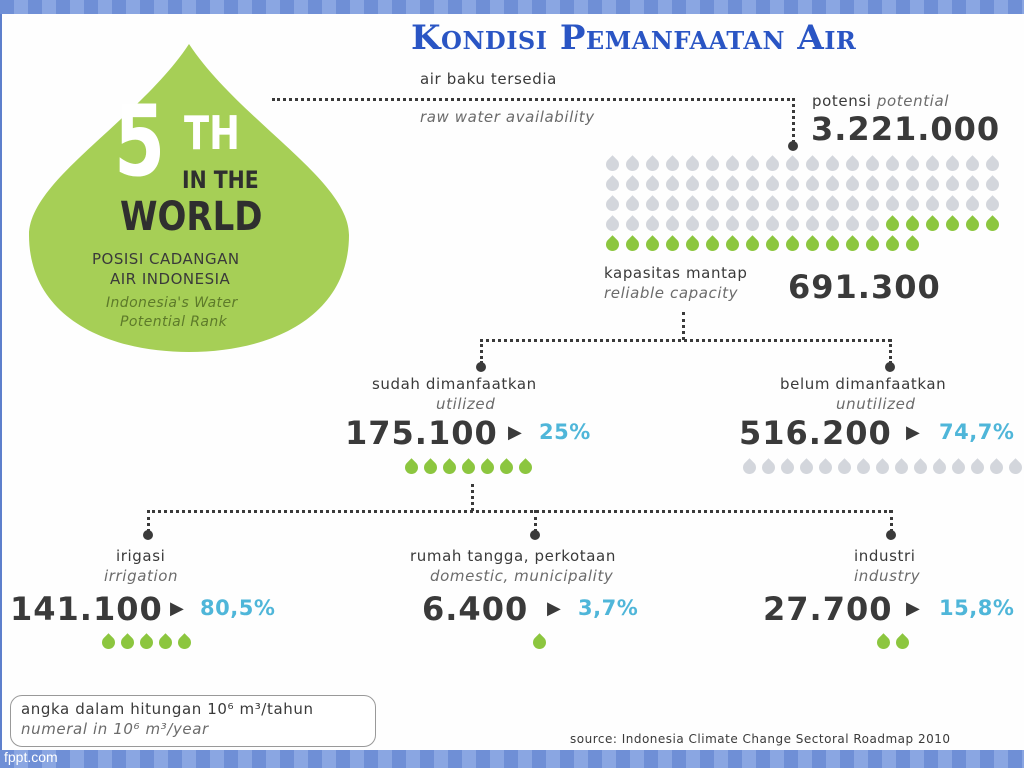  What do you see at coordinates (177, 608) in the screenshot?
I see `irrigation-arrow-icon: ▶` at bounding box center [177, 608].